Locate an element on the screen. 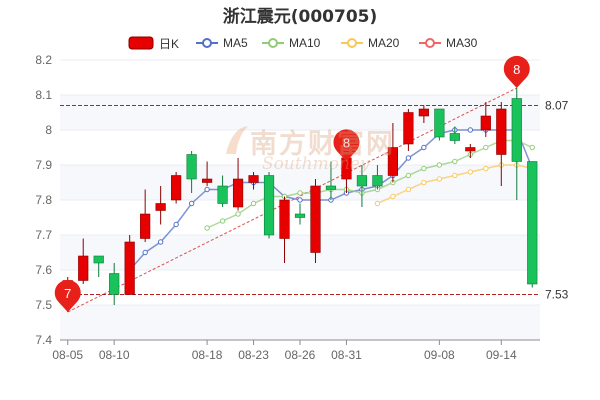 This screenshot has width=600, height=400. mid-price-marker: 8 is located at coordinates (346, 145).